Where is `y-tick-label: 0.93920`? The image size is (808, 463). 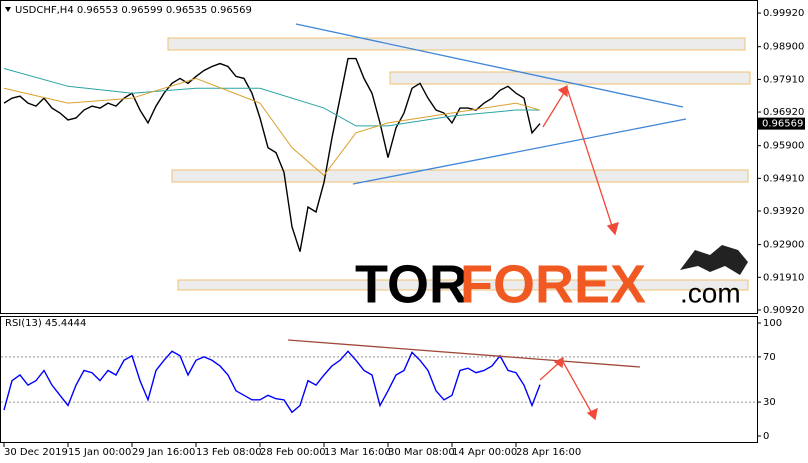 y-tick-label: 0.93920 is located at coordinates (783, 211).